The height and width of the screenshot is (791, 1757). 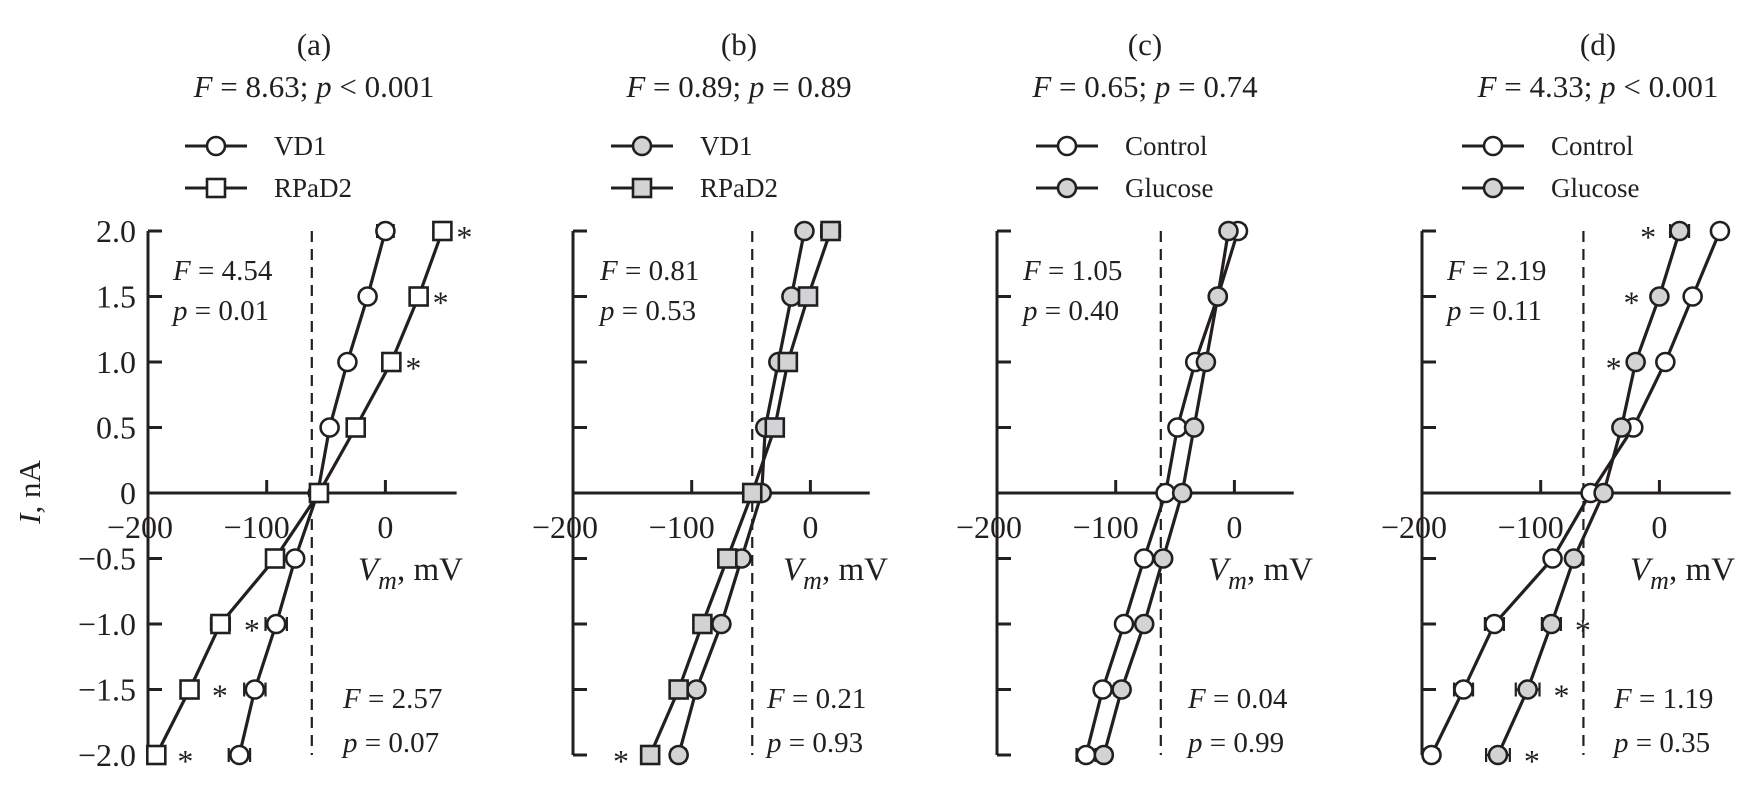 I want to click on stat-f-value: = 1.19, so click(x=1673, y=699).